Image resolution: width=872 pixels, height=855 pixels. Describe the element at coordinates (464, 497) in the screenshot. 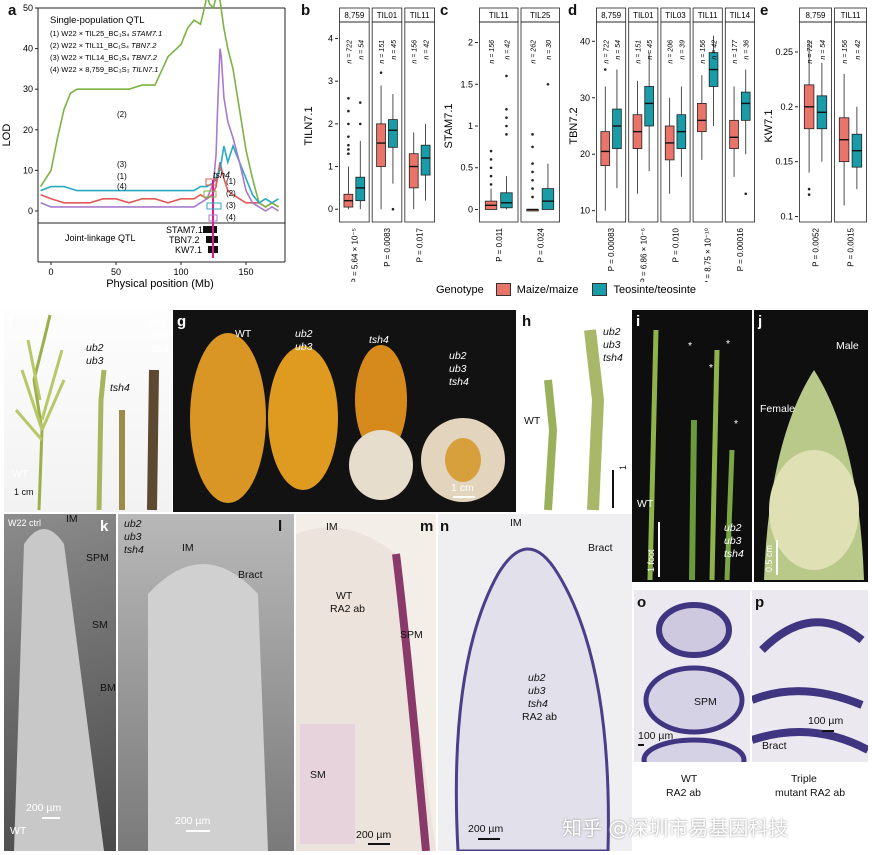

I see `g-scalebar` at that location.